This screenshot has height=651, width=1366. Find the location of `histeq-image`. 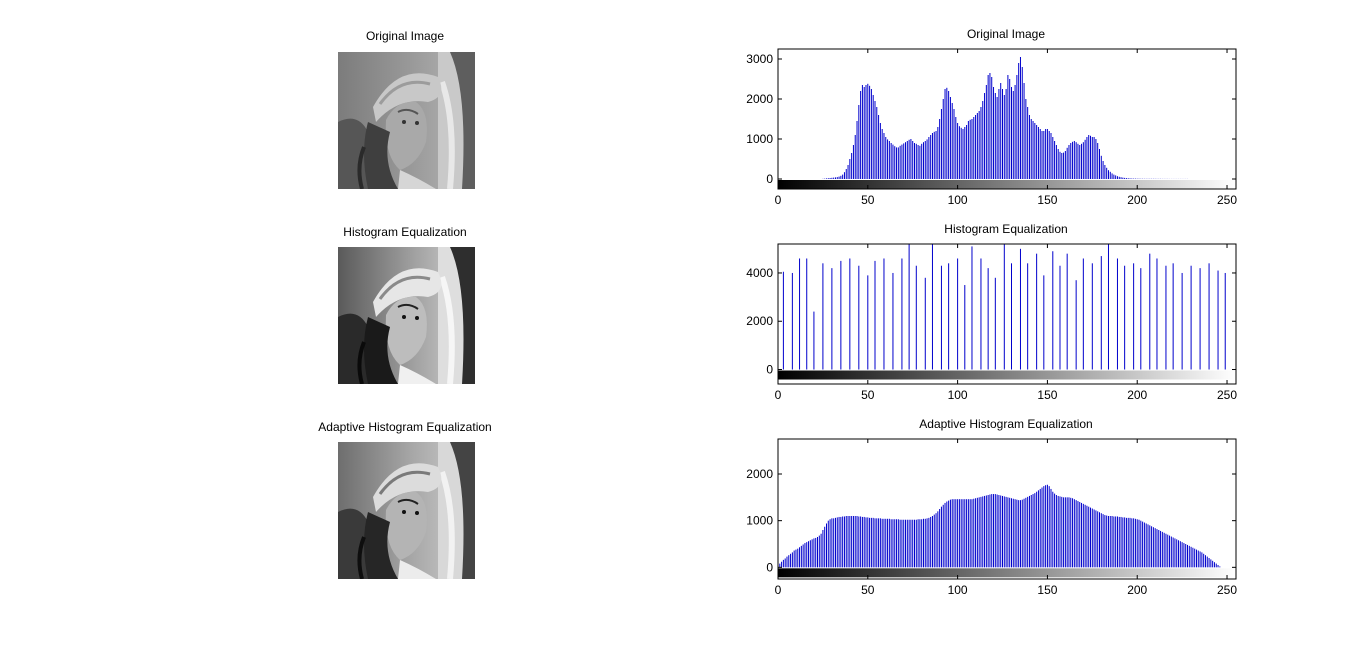

histeq-image is located at coordinates (406, 315).